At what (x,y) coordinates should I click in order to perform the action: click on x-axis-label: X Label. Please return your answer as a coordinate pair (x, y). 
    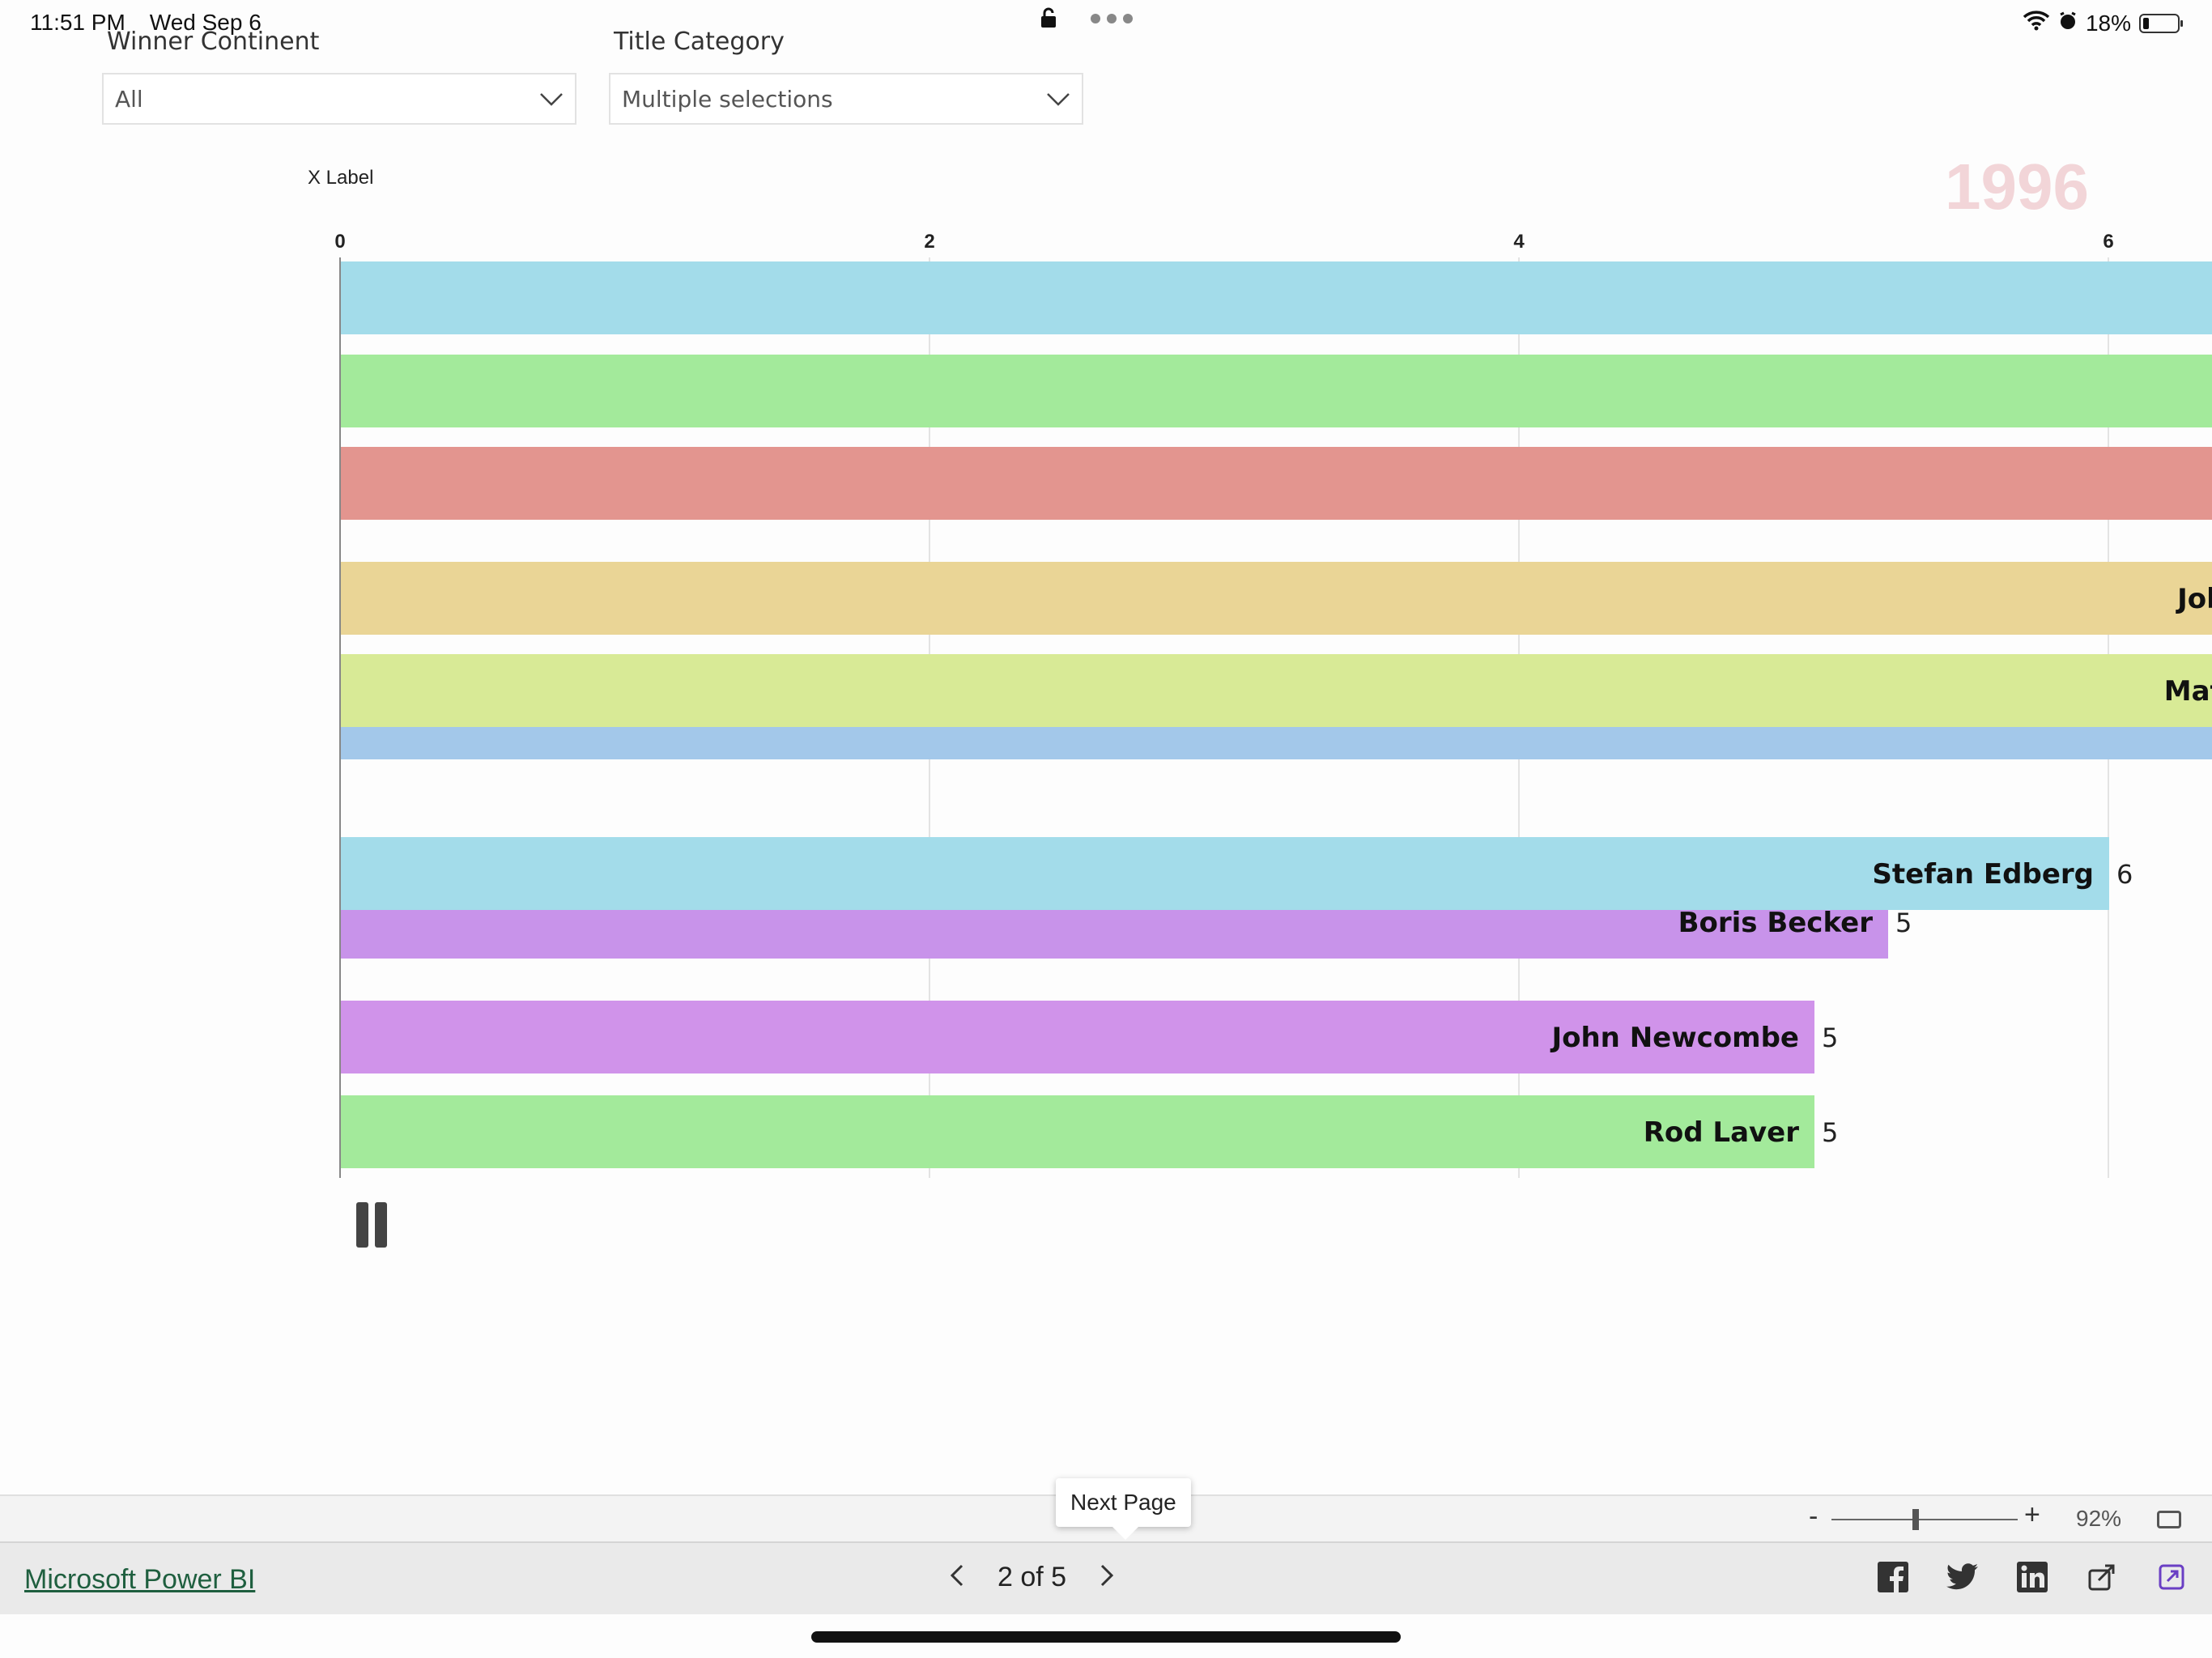
    Looking at the image, I should click on (341, 178).